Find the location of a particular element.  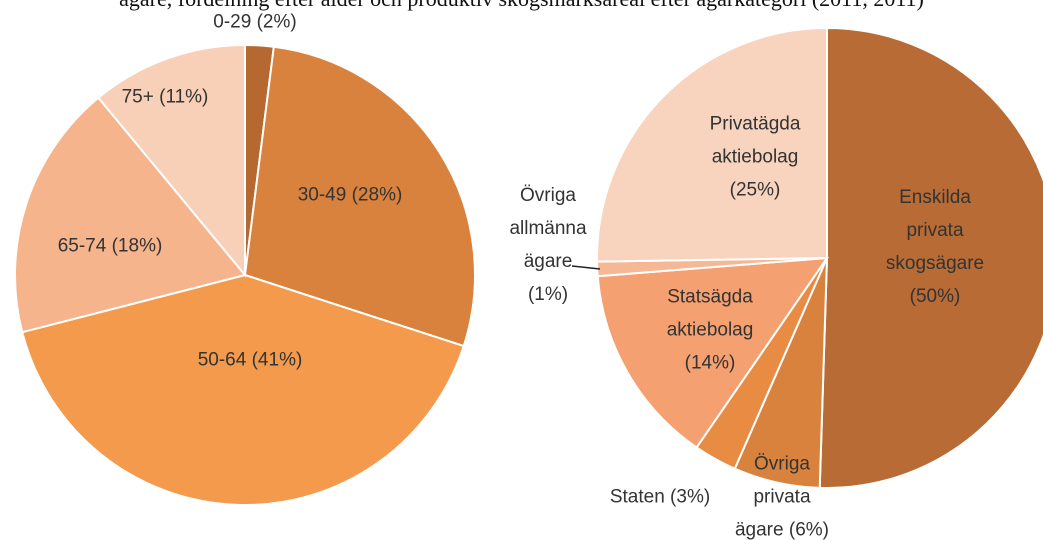

slice-label: Staten (3%) is located at coordinates (660, 497).